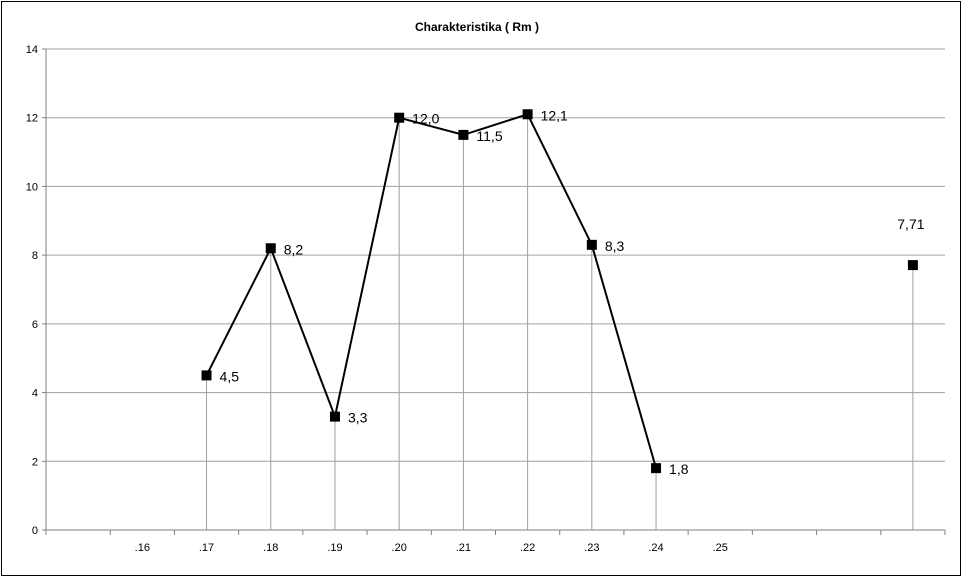 The image size is (964, 579). Describe the element at coordinates (399, 548) in the screenshot. I see `x-tick-label: .20` at that location.